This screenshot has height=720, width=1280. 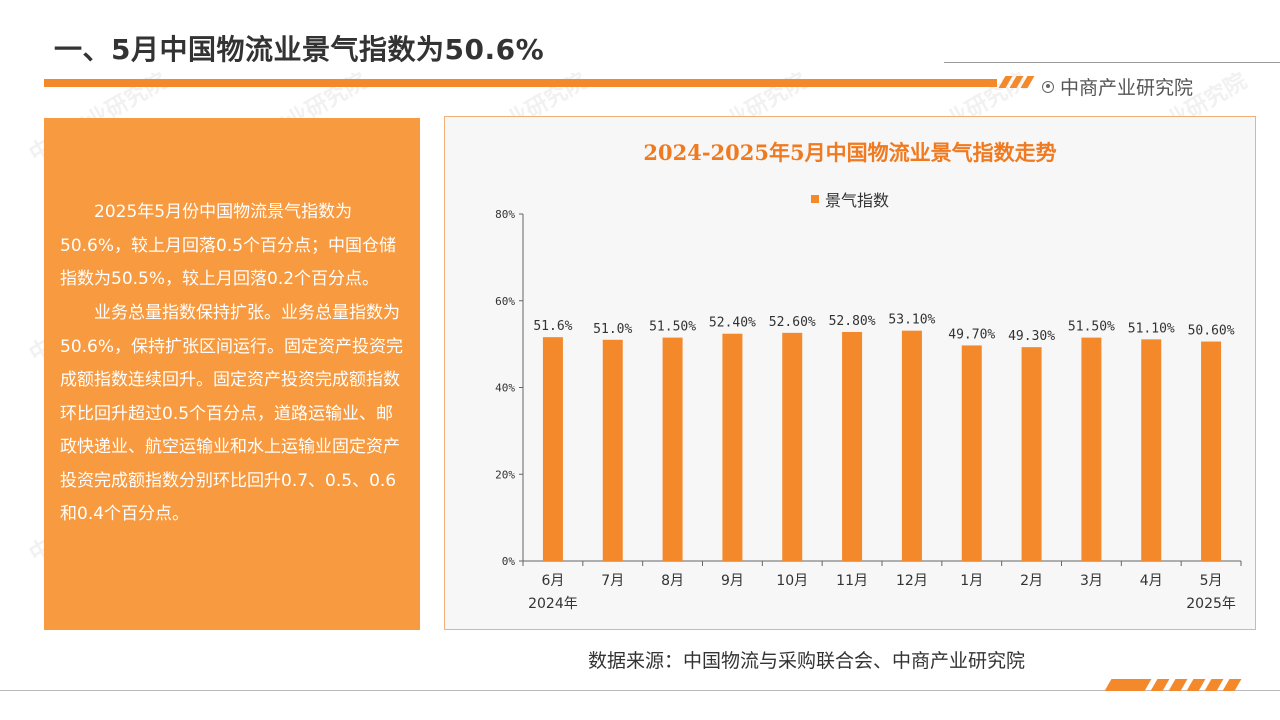 What do you see at coordinates (971, 334) in the screenshot?
I see `bar-value-label: 49.70%` at bounding box center [971, 334].